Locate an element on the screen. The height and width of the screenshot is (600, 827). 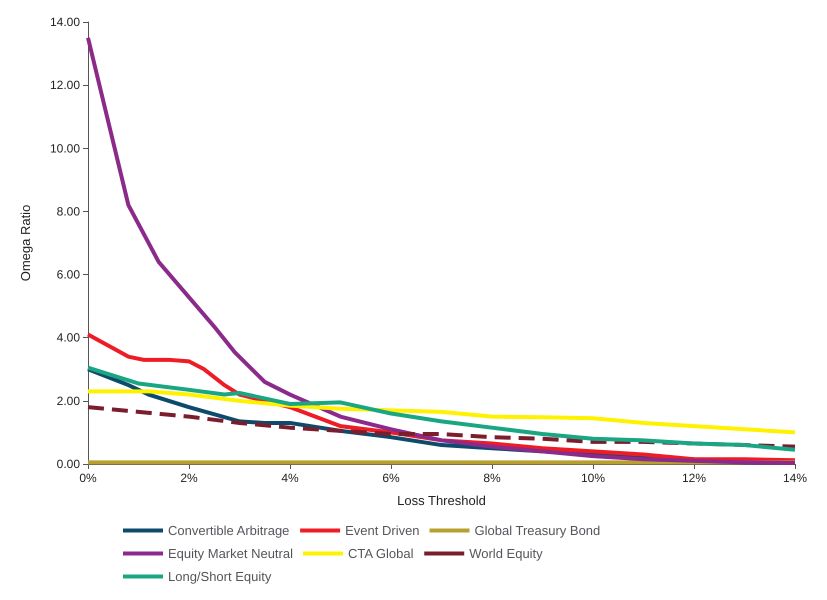
y-tick-label: 6.00 is located at coordinates (68, 275).